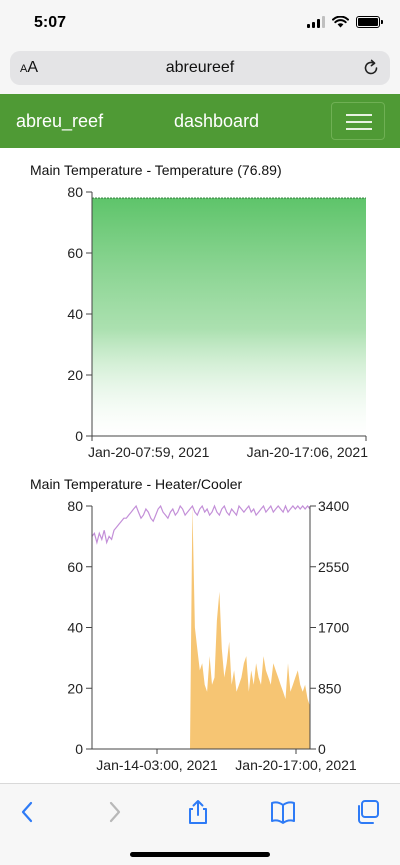 Image resolution: width=400 pixels, height=865 pixels. I want to click on back-arrow-icon, so click(28, 812).